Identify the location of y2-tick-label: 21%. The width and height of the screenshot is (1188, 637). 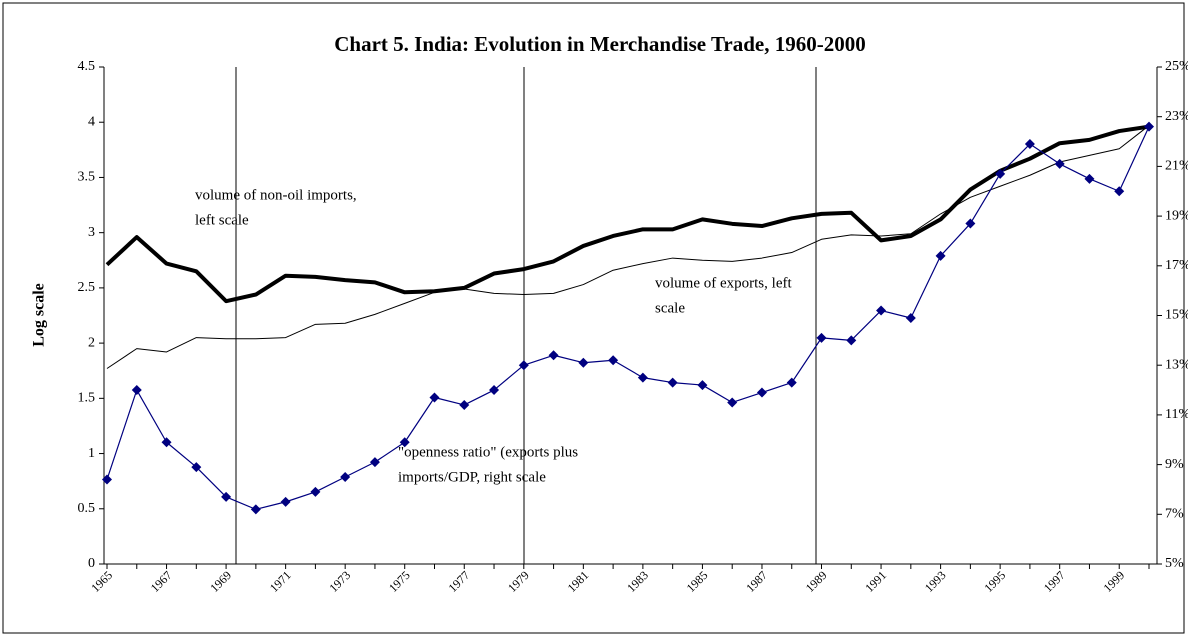
(1176, 166).